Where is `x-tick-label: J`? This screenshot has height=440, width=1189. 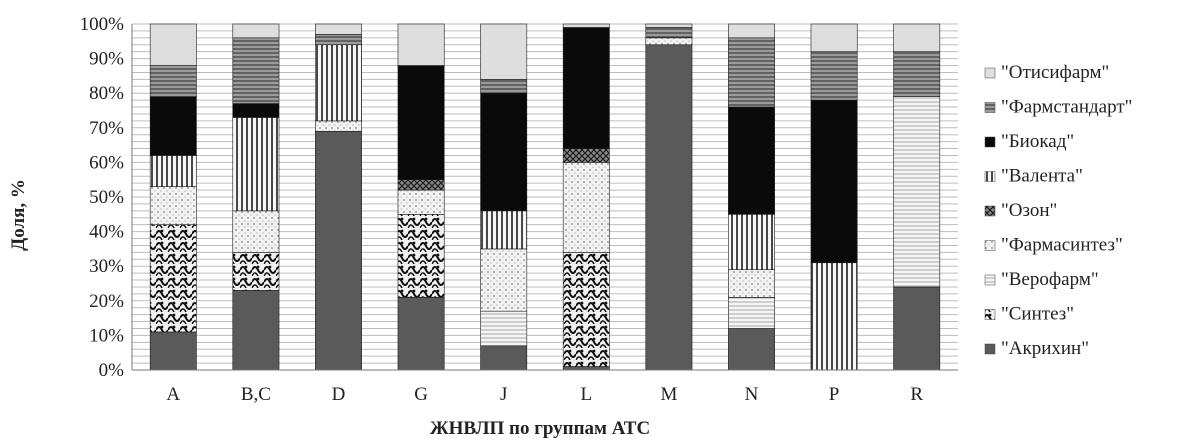 x-tick-label: J is located at coordinates (503, 394).